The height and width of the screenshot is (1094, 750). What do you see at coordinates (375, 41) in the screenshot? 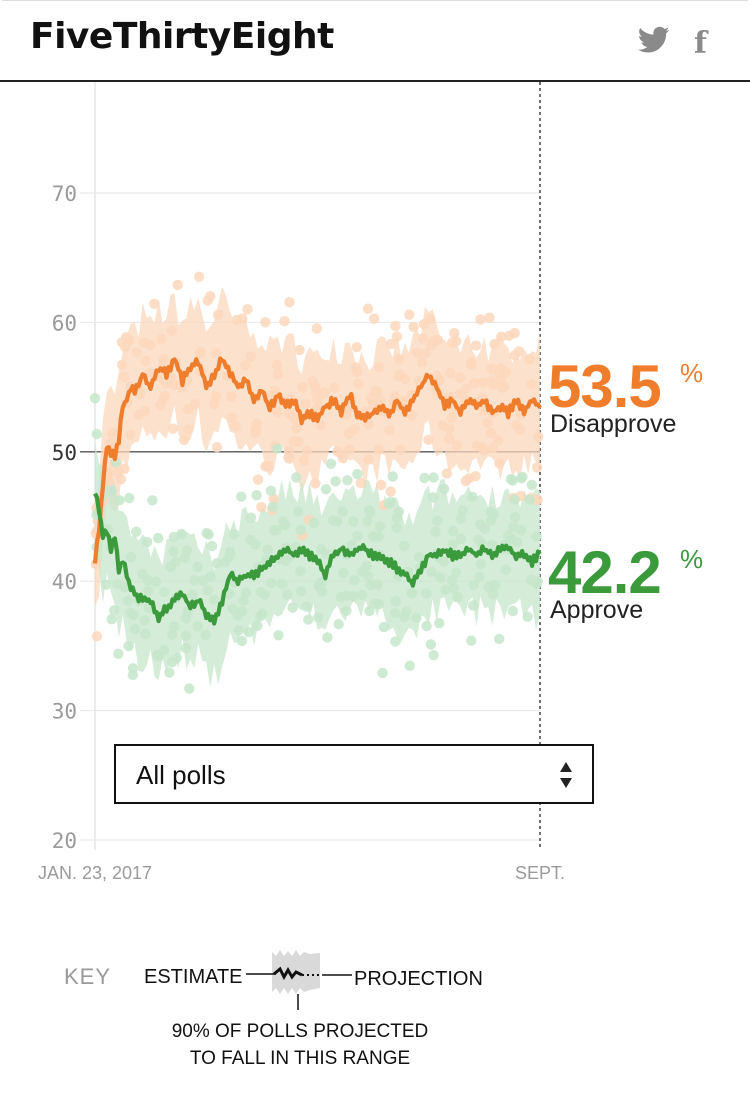
I see `header: FiveThirtyEight f` at bounding box center [375, 41].